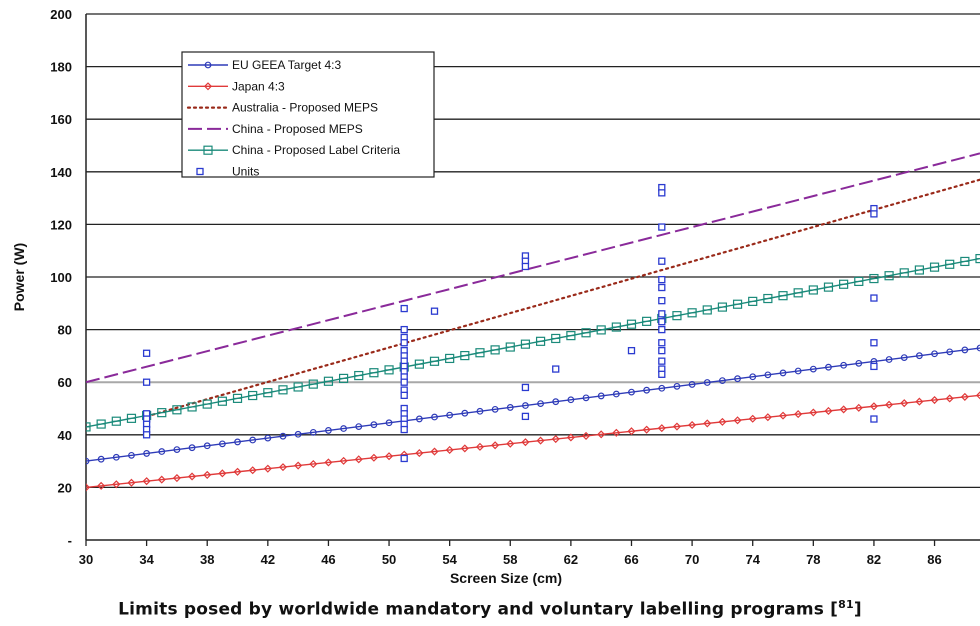 The width and height of the screenshot is (980, 626). What do you see at coordinates (389, 559) in the screenshot?
I see `x-tick-50: 50` at bounding box center [389, 559].